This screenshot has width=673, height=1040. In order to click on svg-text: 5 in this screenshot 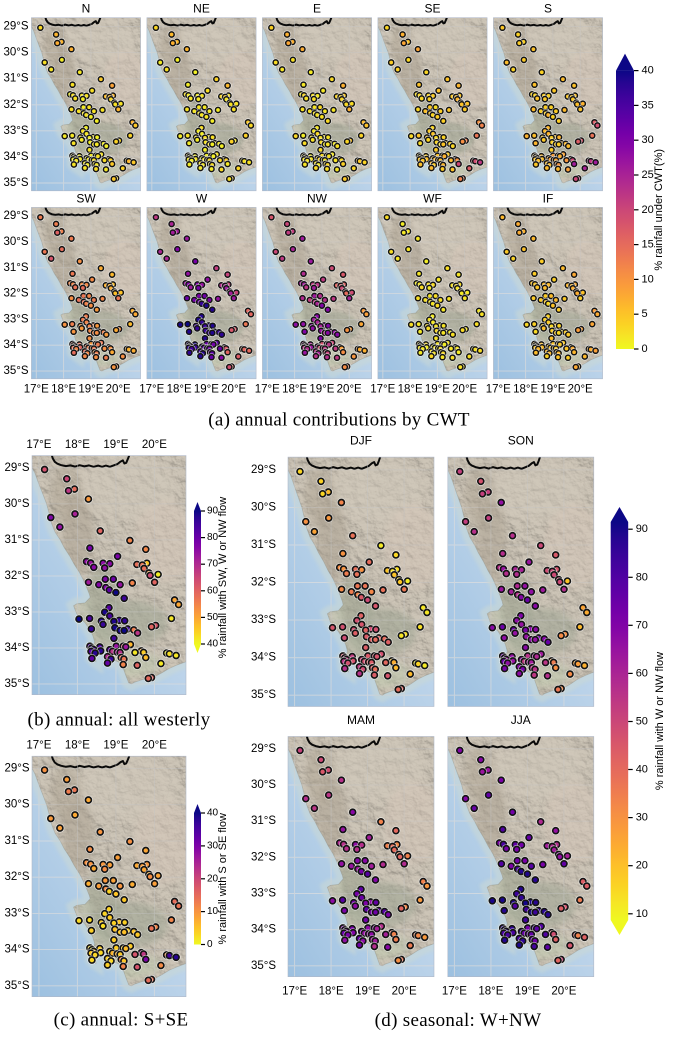, I will do `click(645, 314)`.